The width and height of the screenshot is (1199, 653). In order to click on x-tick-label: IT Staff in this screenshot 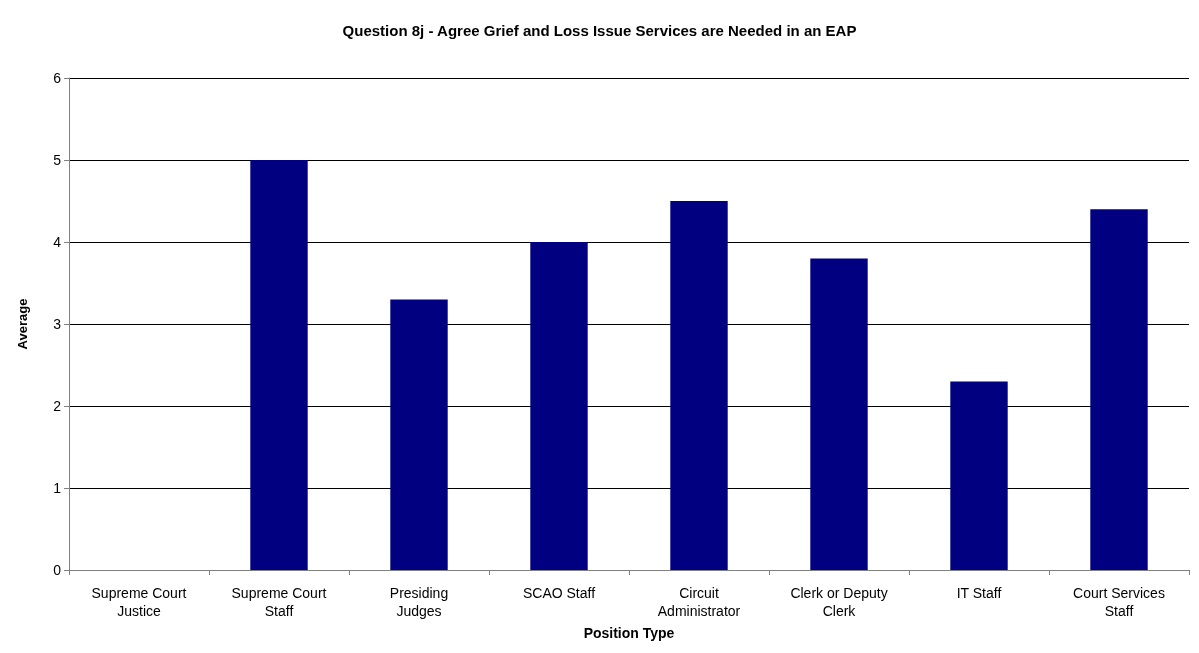, I will do `click(979, 593)`.